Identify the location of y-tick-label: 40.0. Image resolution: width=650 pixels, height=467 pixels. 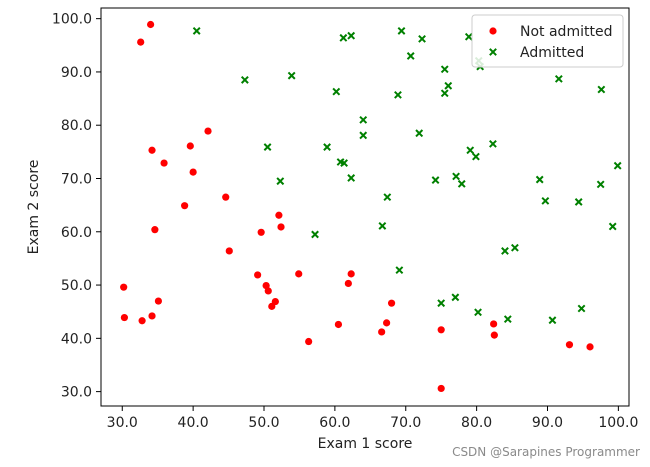
(76, 339).